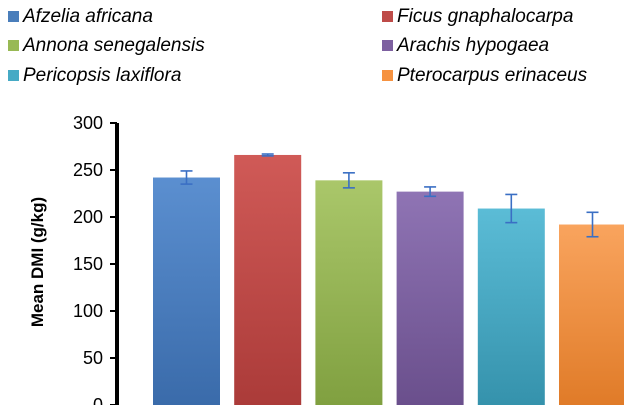  Describe the element at coordinates (113, 45) in the screenshot. I see `legend-label: Annona senegalensis` at that location.